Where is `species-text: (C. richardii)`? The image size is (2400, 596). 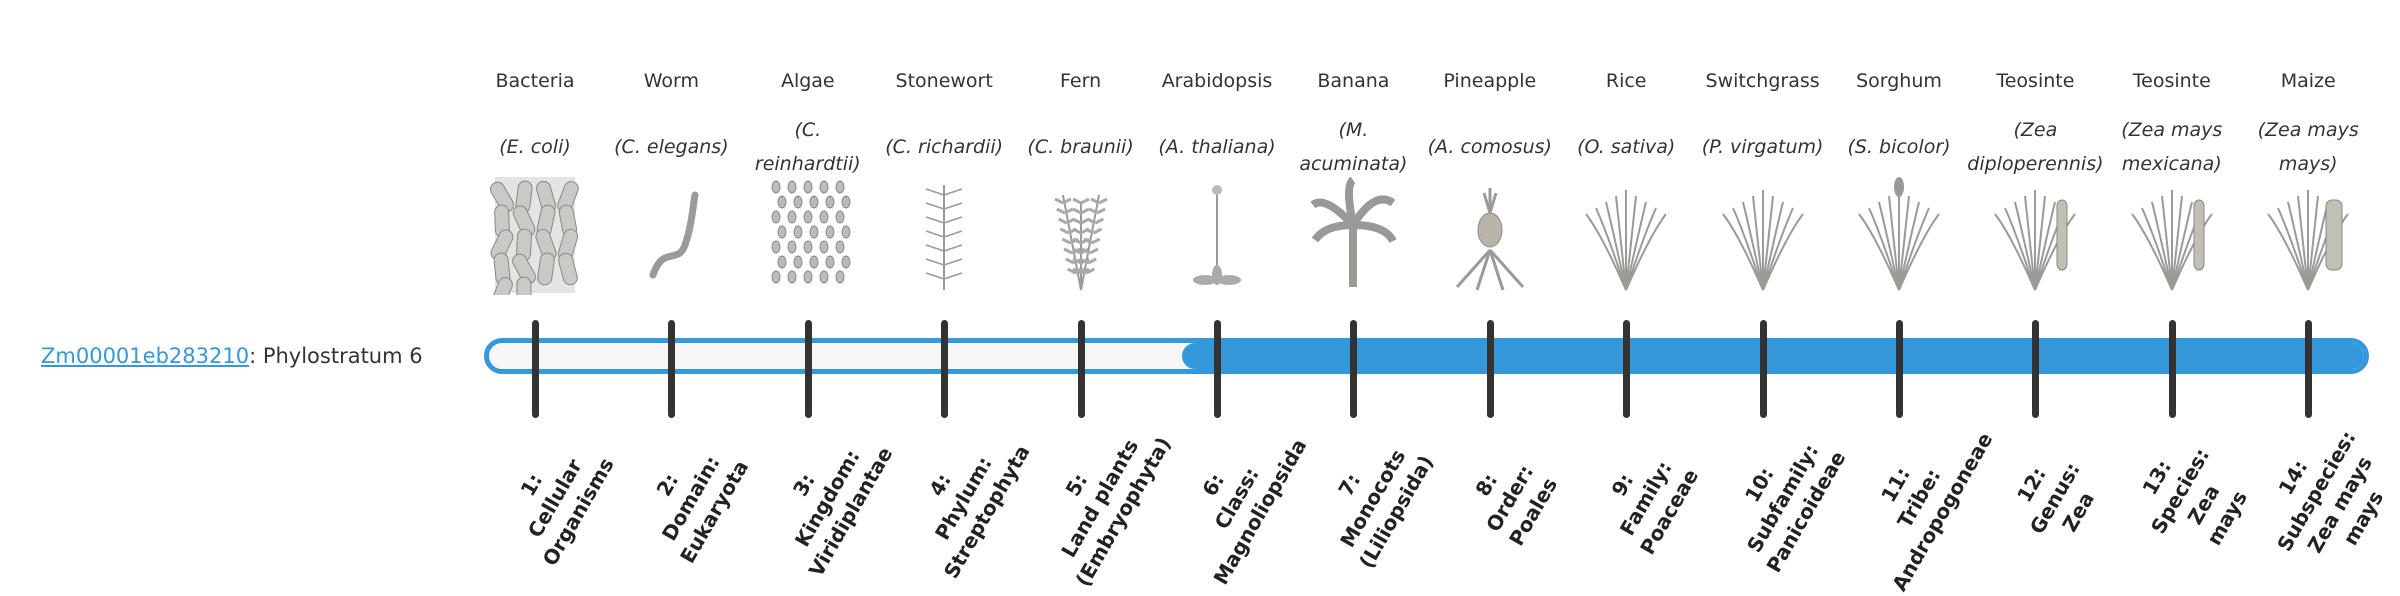 species-text: (C. richardii) is located at coordinates (944, 147).